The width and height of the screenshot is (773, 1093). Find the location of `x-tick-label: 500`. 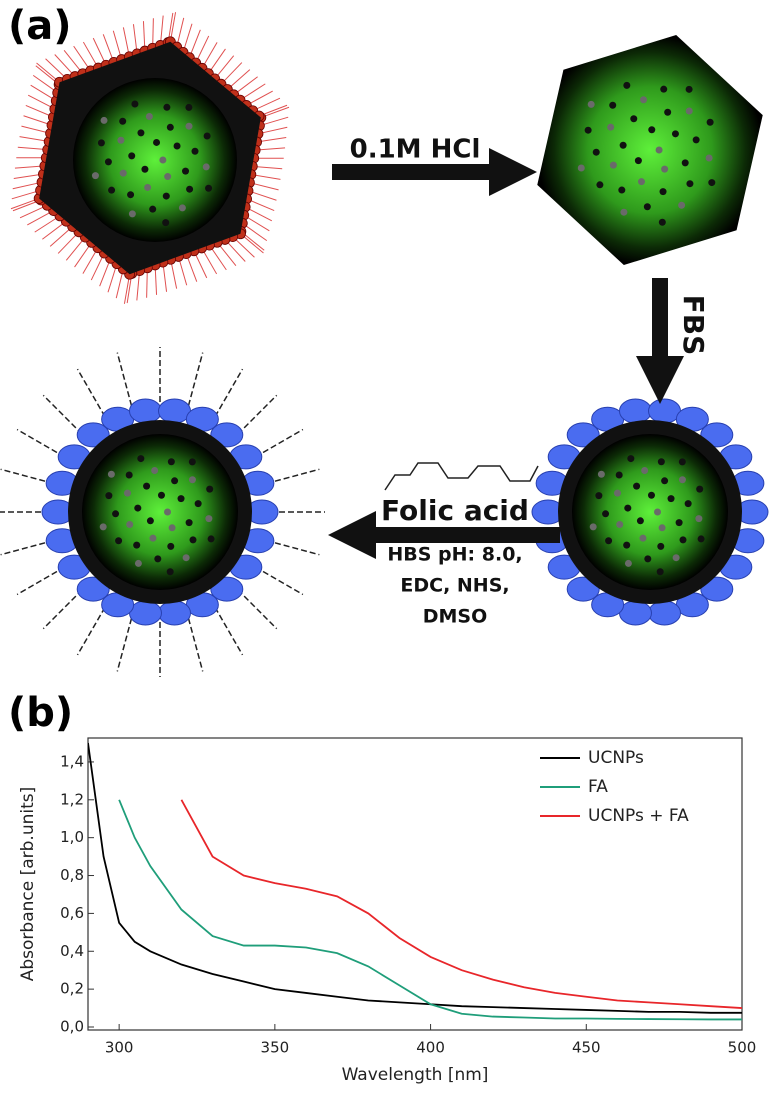

x-tick-label: 500 is located at coordinates (742, 1048).